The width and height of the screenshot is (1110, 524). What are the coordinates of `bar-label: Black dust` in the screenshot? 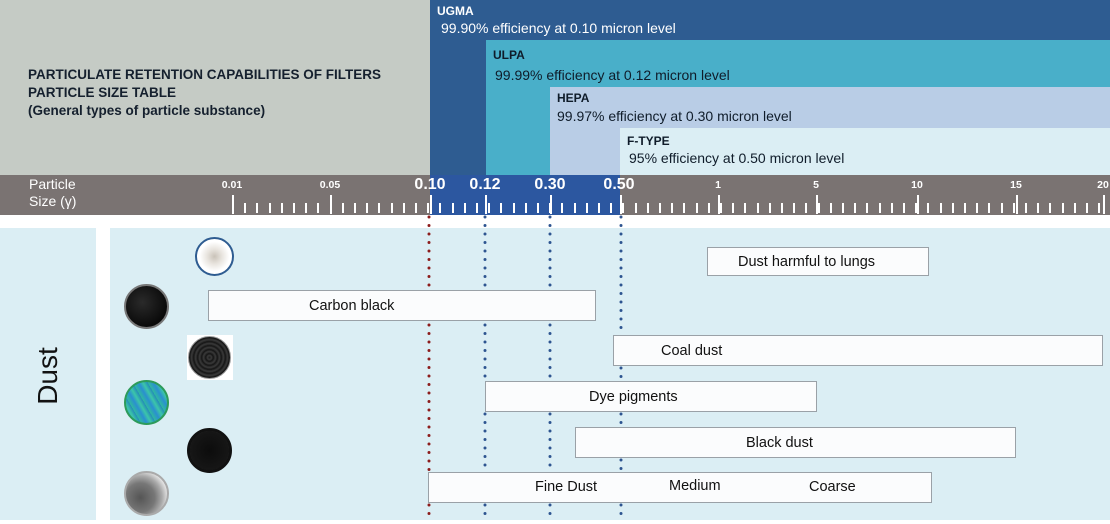 It's located at (779, 442).